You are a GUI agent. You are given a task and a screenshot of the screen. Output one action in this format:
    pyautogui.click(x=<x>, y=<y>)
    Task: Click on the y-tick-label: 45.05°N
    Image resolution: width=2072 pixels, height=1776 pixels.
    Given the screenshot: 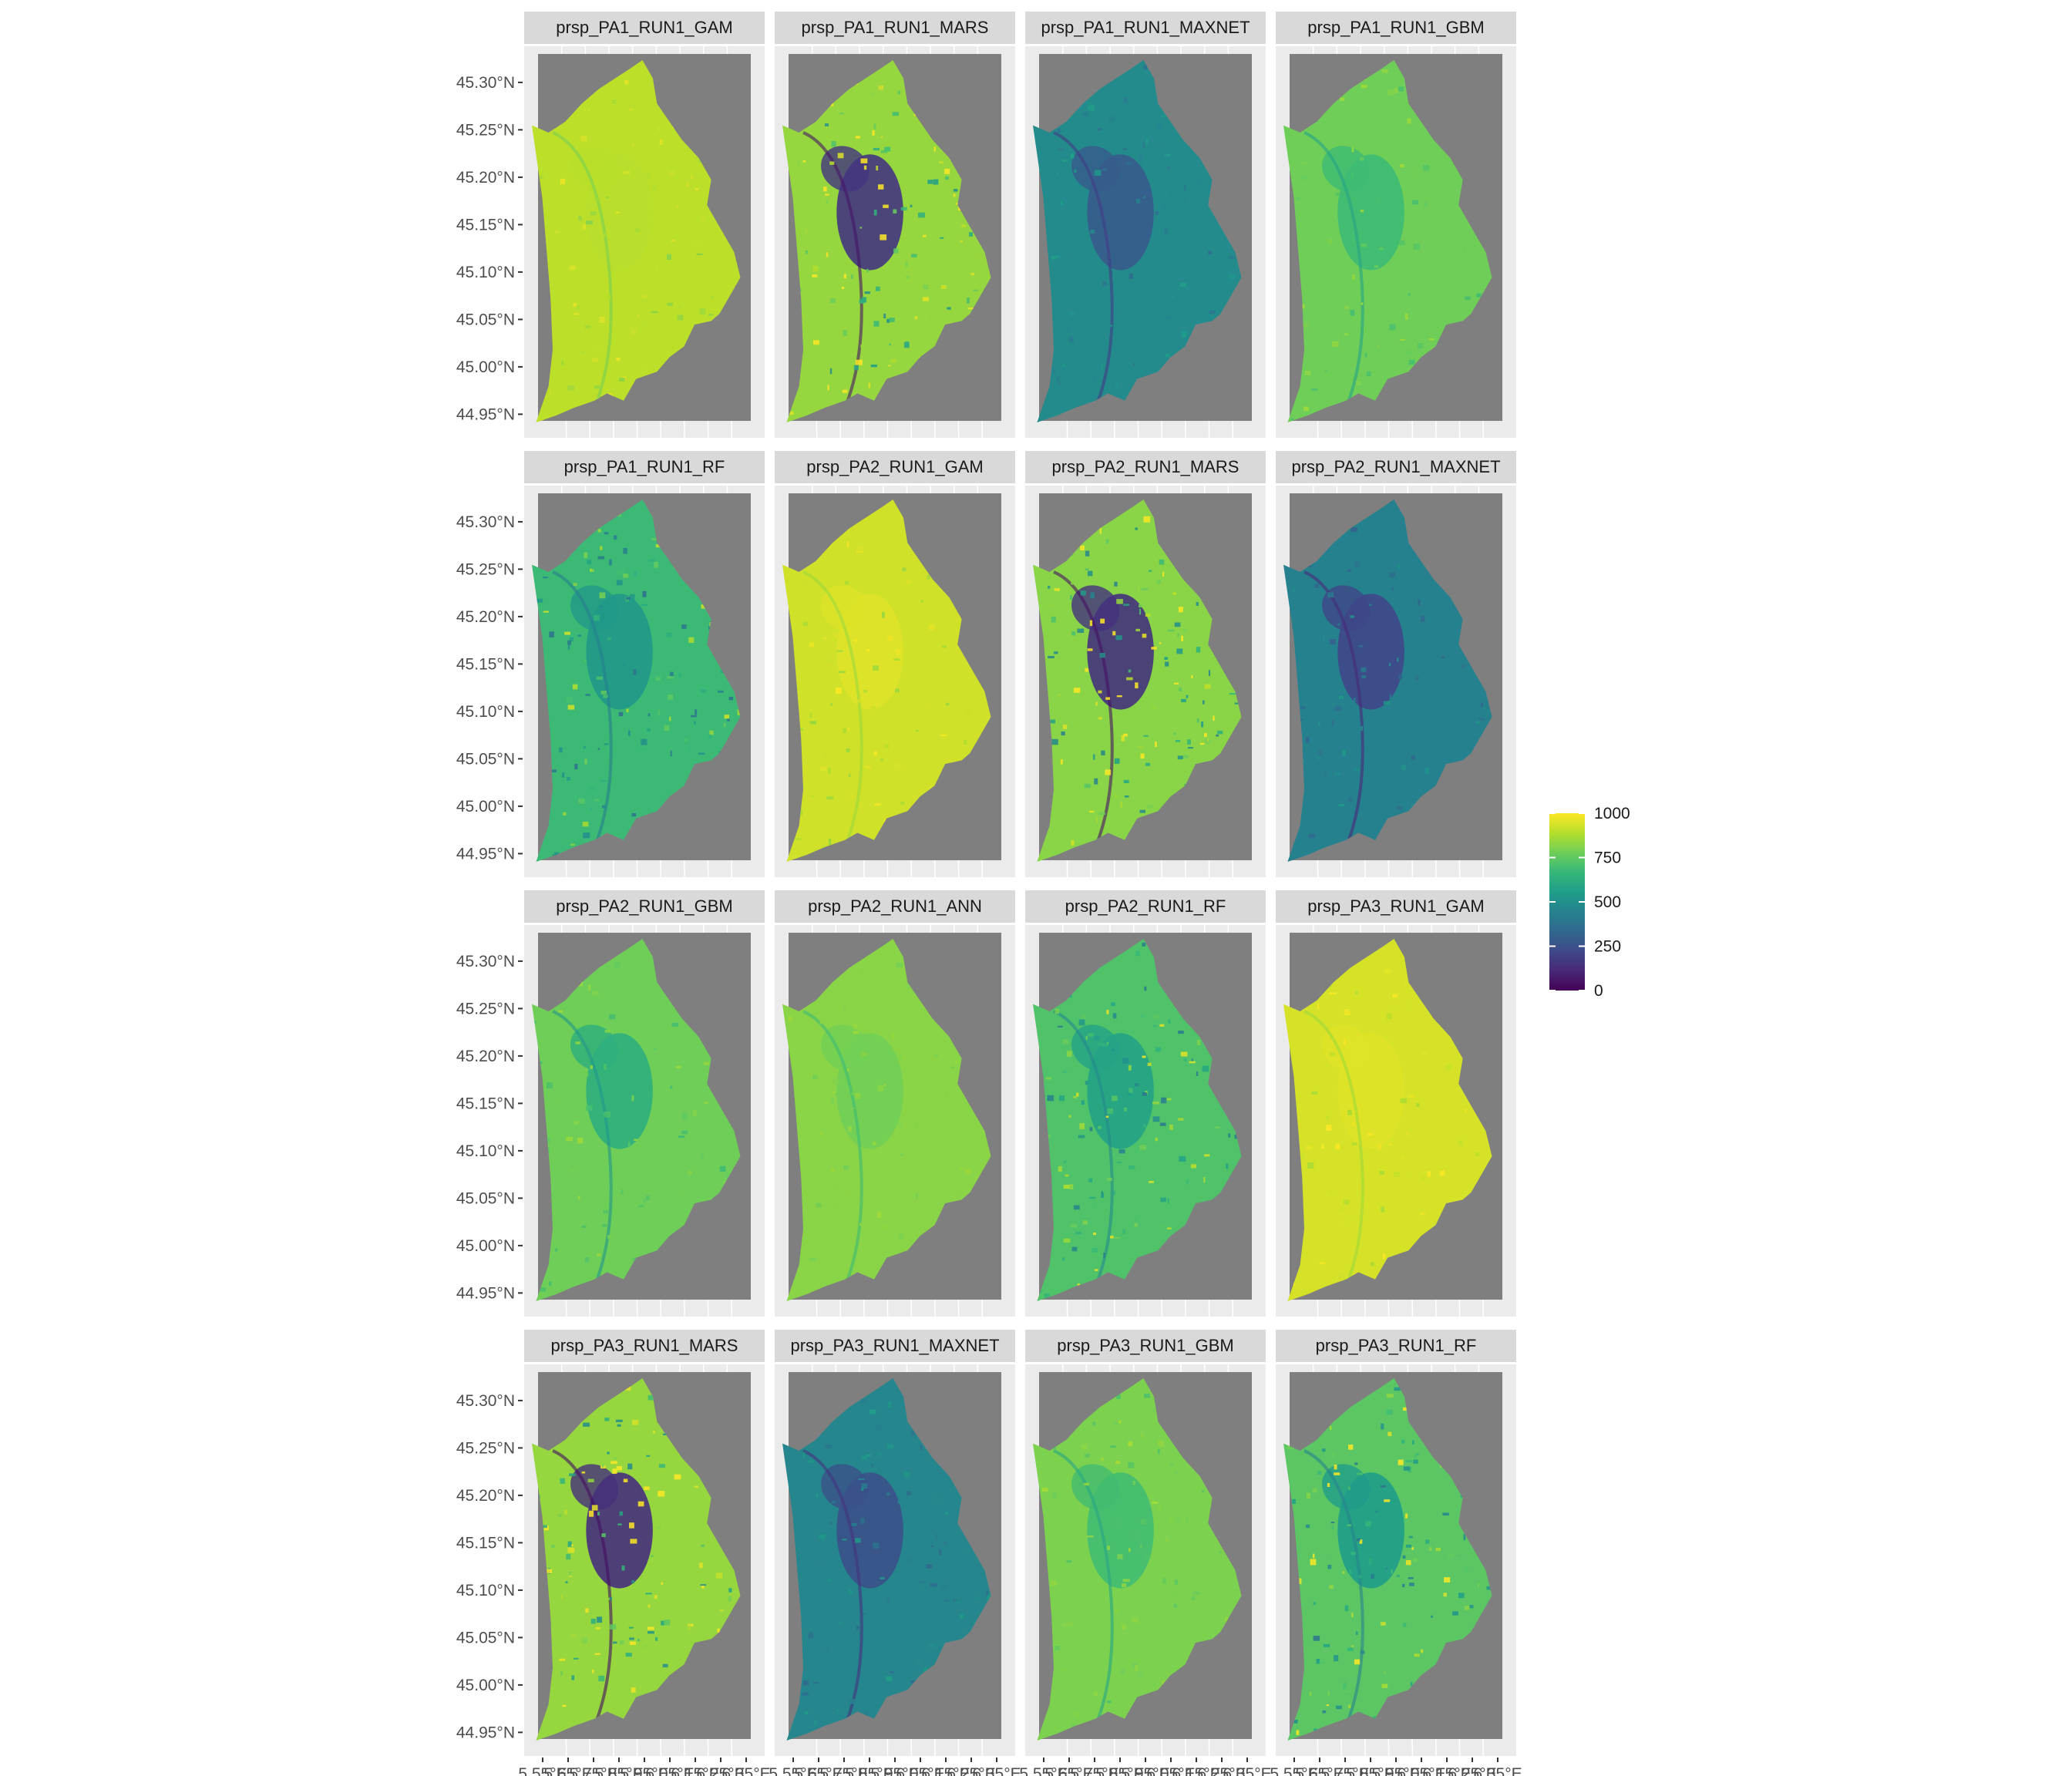 What is the action you would take?
    pyautogui.click(x=486, y=1638)
    